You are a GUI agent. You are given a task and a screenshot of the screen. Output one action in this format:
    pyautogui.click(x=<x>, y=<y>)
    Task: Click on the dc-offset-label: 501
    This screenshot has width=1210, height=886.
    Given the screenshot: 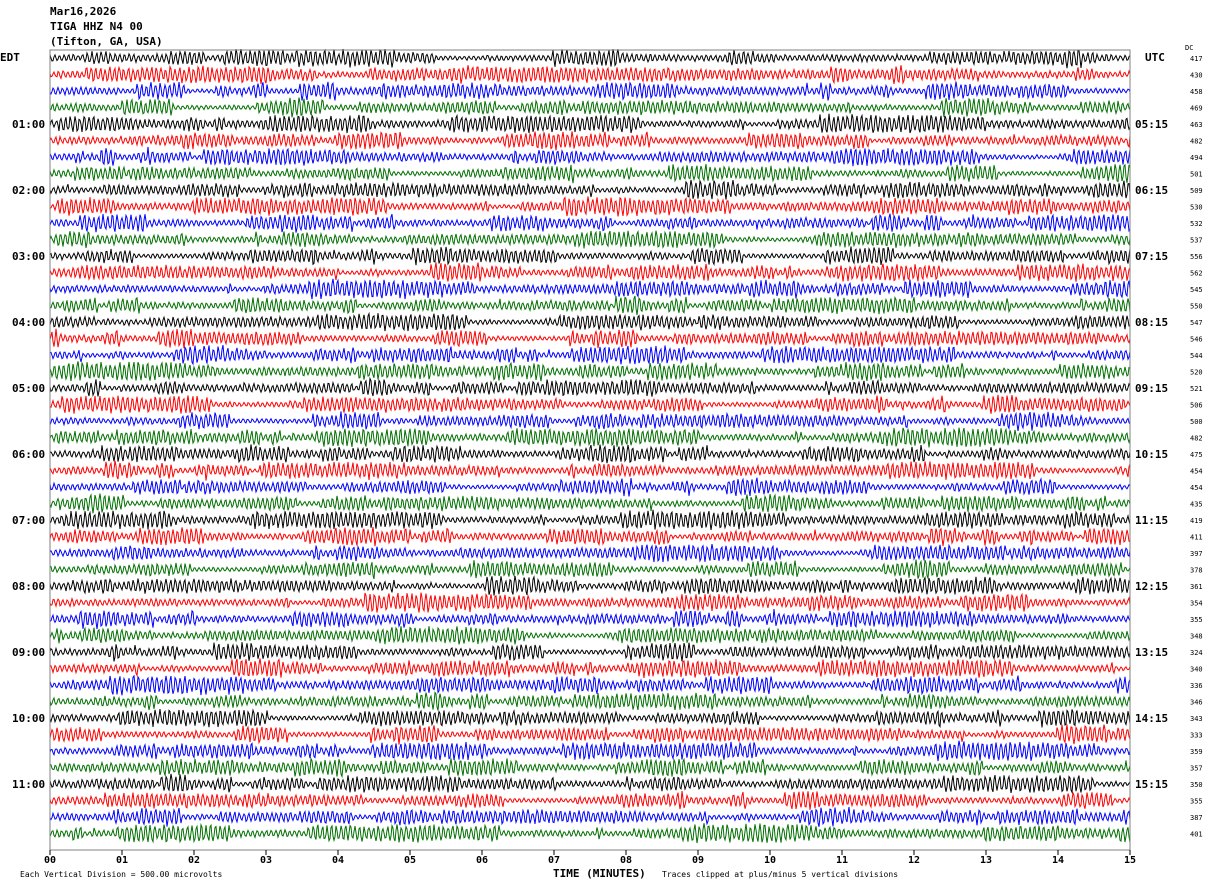 What is the action you would take?
    pyautogui.click(x=1196, y=175)
    